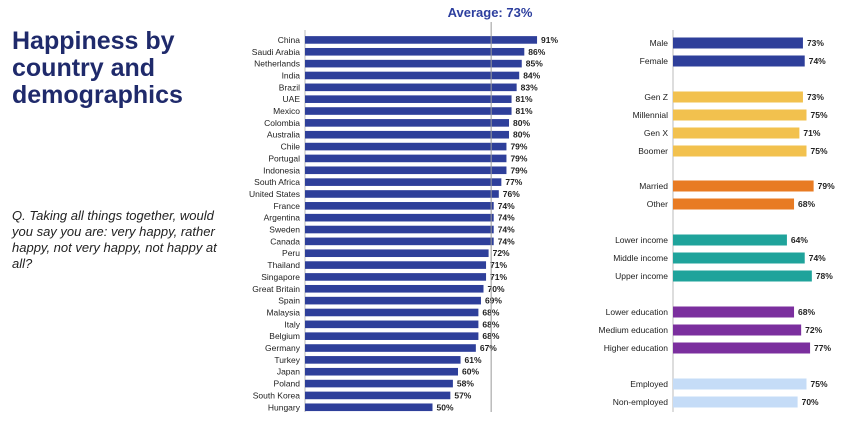  What do you see at coordinates (283, 348) in the screenshot?
I see `country-label: Germany` at bounding box center [283, 348].